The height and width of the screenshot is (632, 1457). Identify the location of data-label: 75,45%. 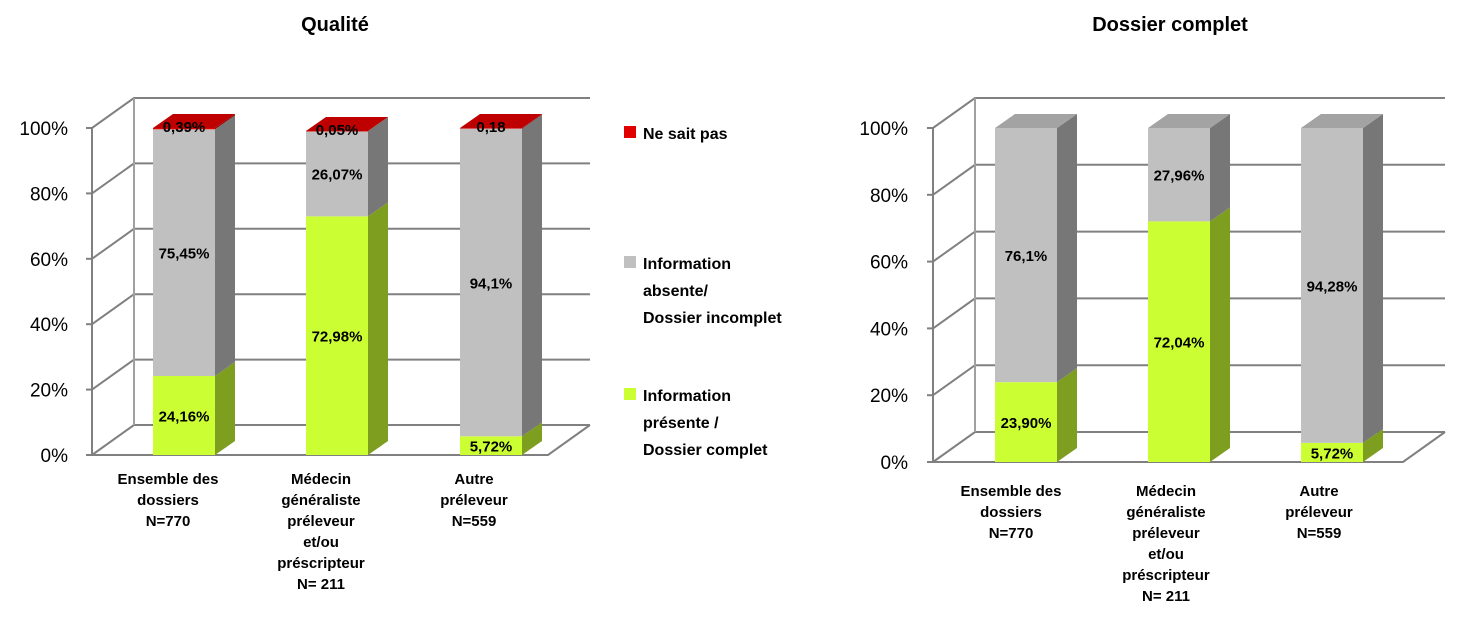
(184, 254).